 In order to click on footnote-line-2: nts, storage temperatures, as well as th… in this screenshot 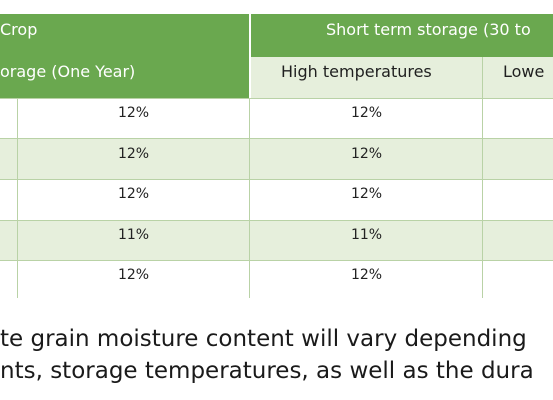, I will do `click(267, 371)`.